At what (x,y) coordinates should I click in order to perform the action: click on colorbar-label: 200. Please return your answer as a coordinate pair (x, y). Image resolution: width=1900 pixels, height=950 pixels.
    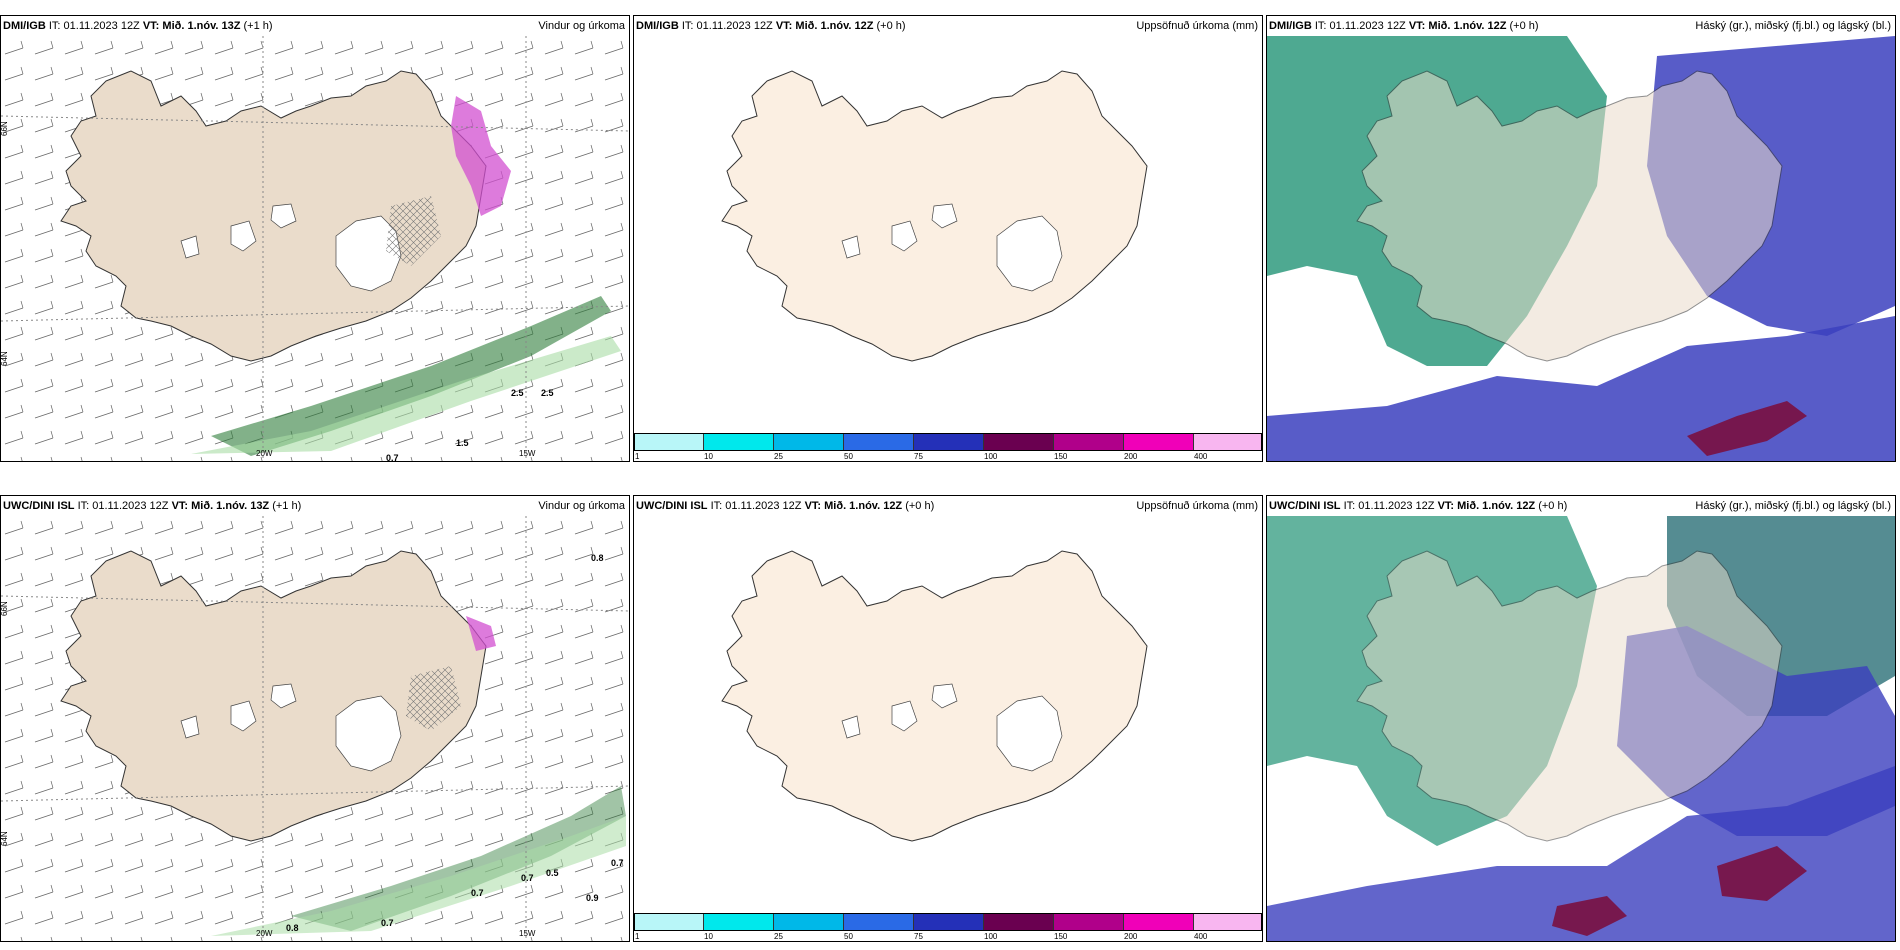
    Looking at the image, I should click on (1131, 456).